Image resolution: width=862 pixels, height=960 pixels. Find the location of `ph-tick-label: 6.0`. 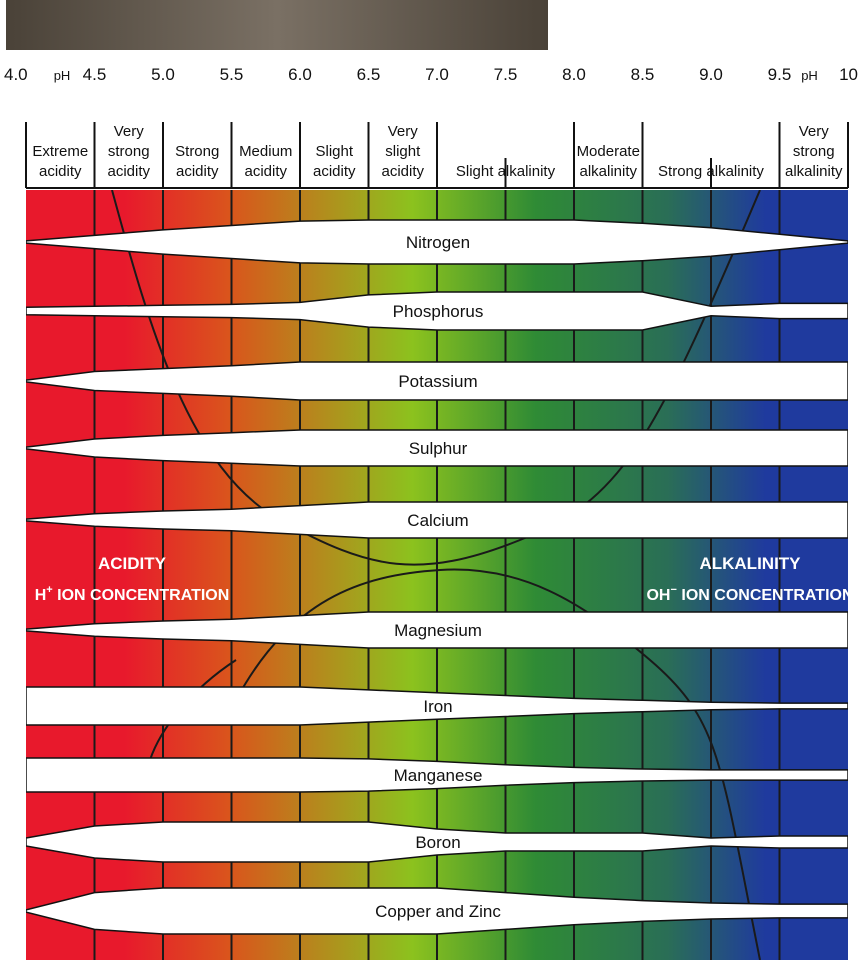

ph-tick-label: 6.0 is located at coordinates (300, 74).